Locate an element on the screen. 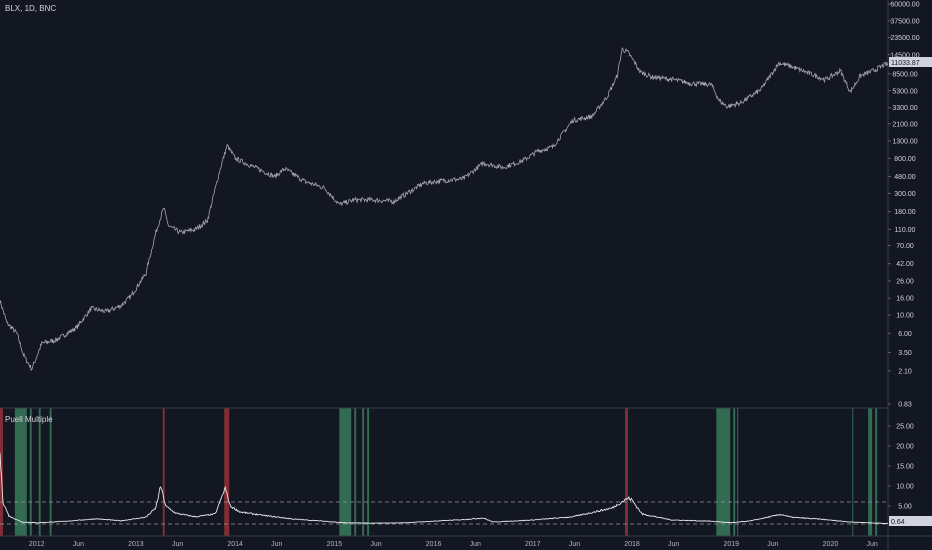 The width and height of the screenshot is (932, 550). puell-last-value: 0.64 is located at coordinates (898, 522).